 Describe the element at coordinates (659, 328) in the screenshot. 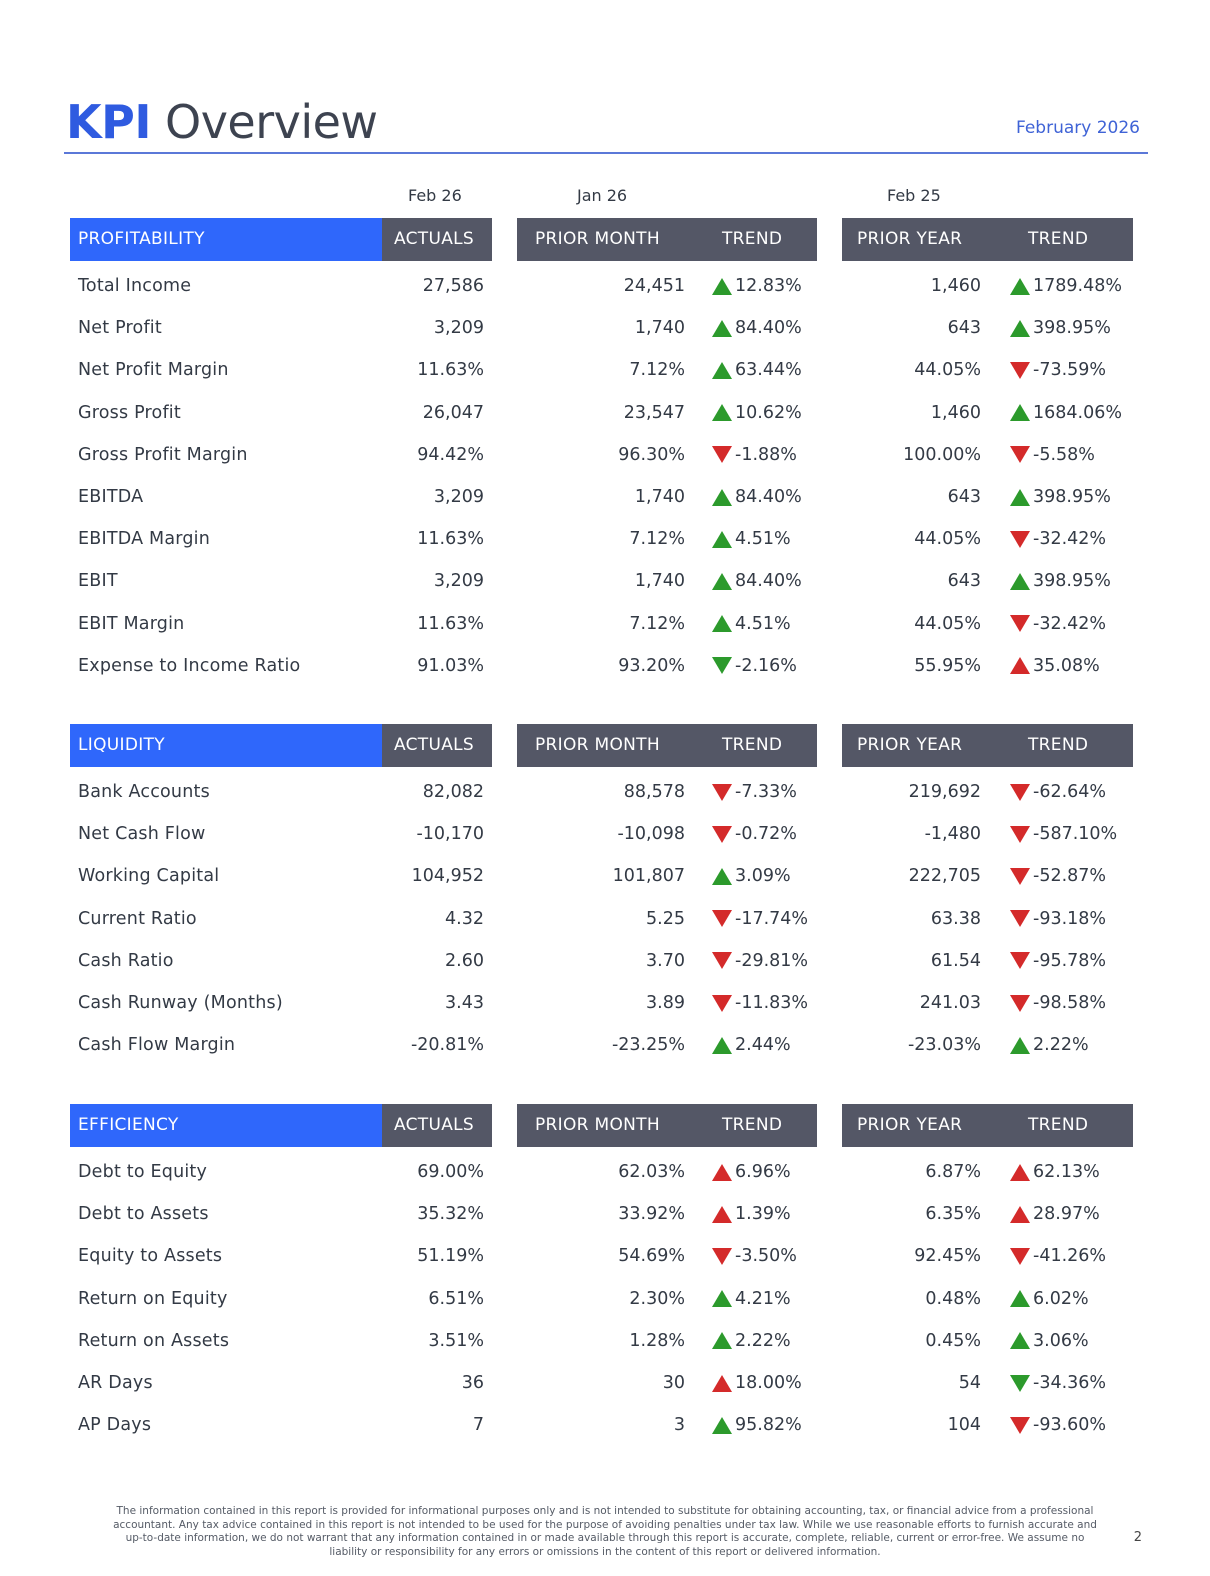

I see `prior-month-value: 1,740` at that location.